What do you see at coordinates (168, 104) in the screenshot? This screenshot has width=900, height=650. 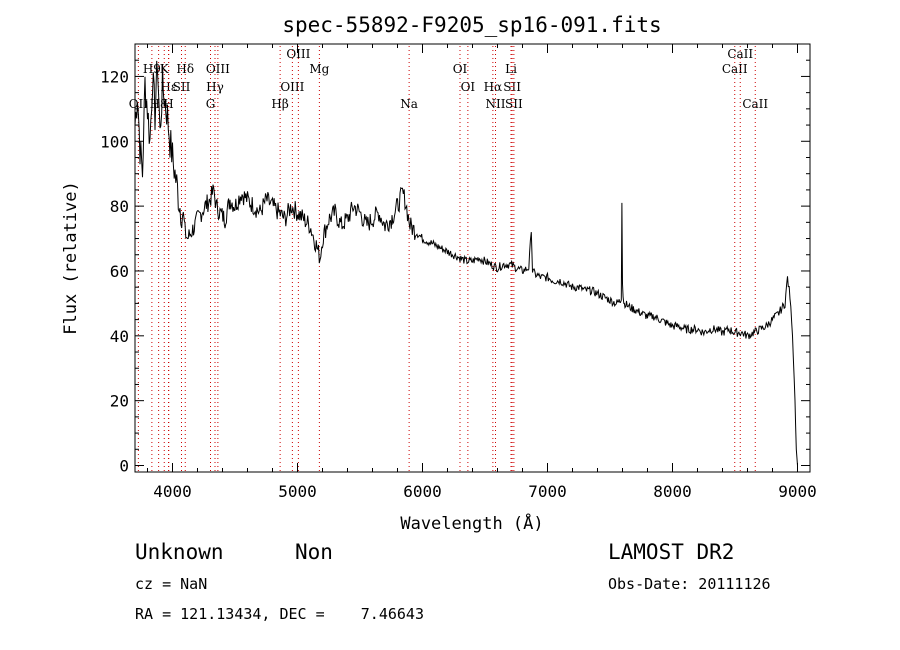 I see `line-marker-label: H` at bounding box center [168, 104].